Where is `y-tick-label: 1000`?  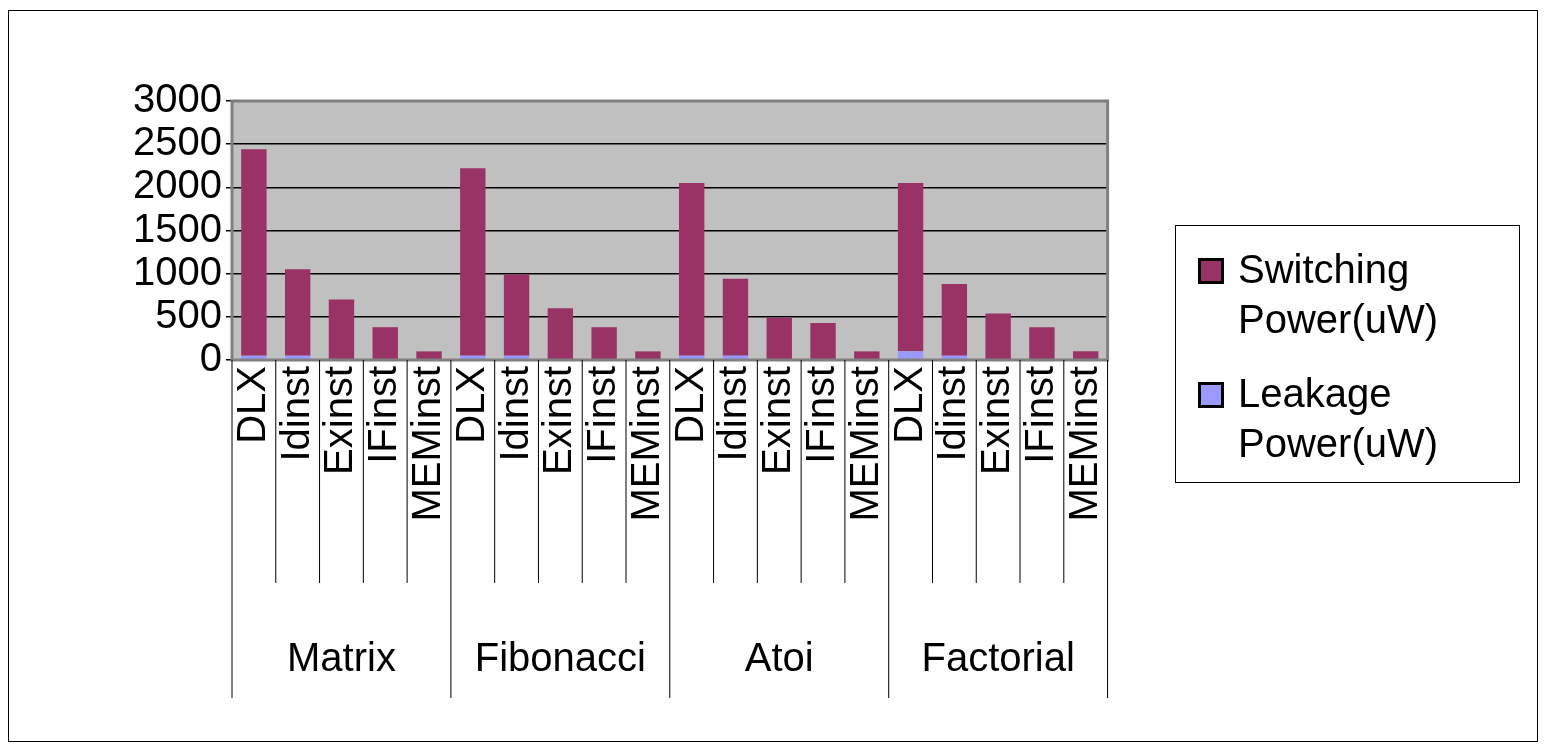 y-tick-label: 1000 is located at coordinates (177, 270).